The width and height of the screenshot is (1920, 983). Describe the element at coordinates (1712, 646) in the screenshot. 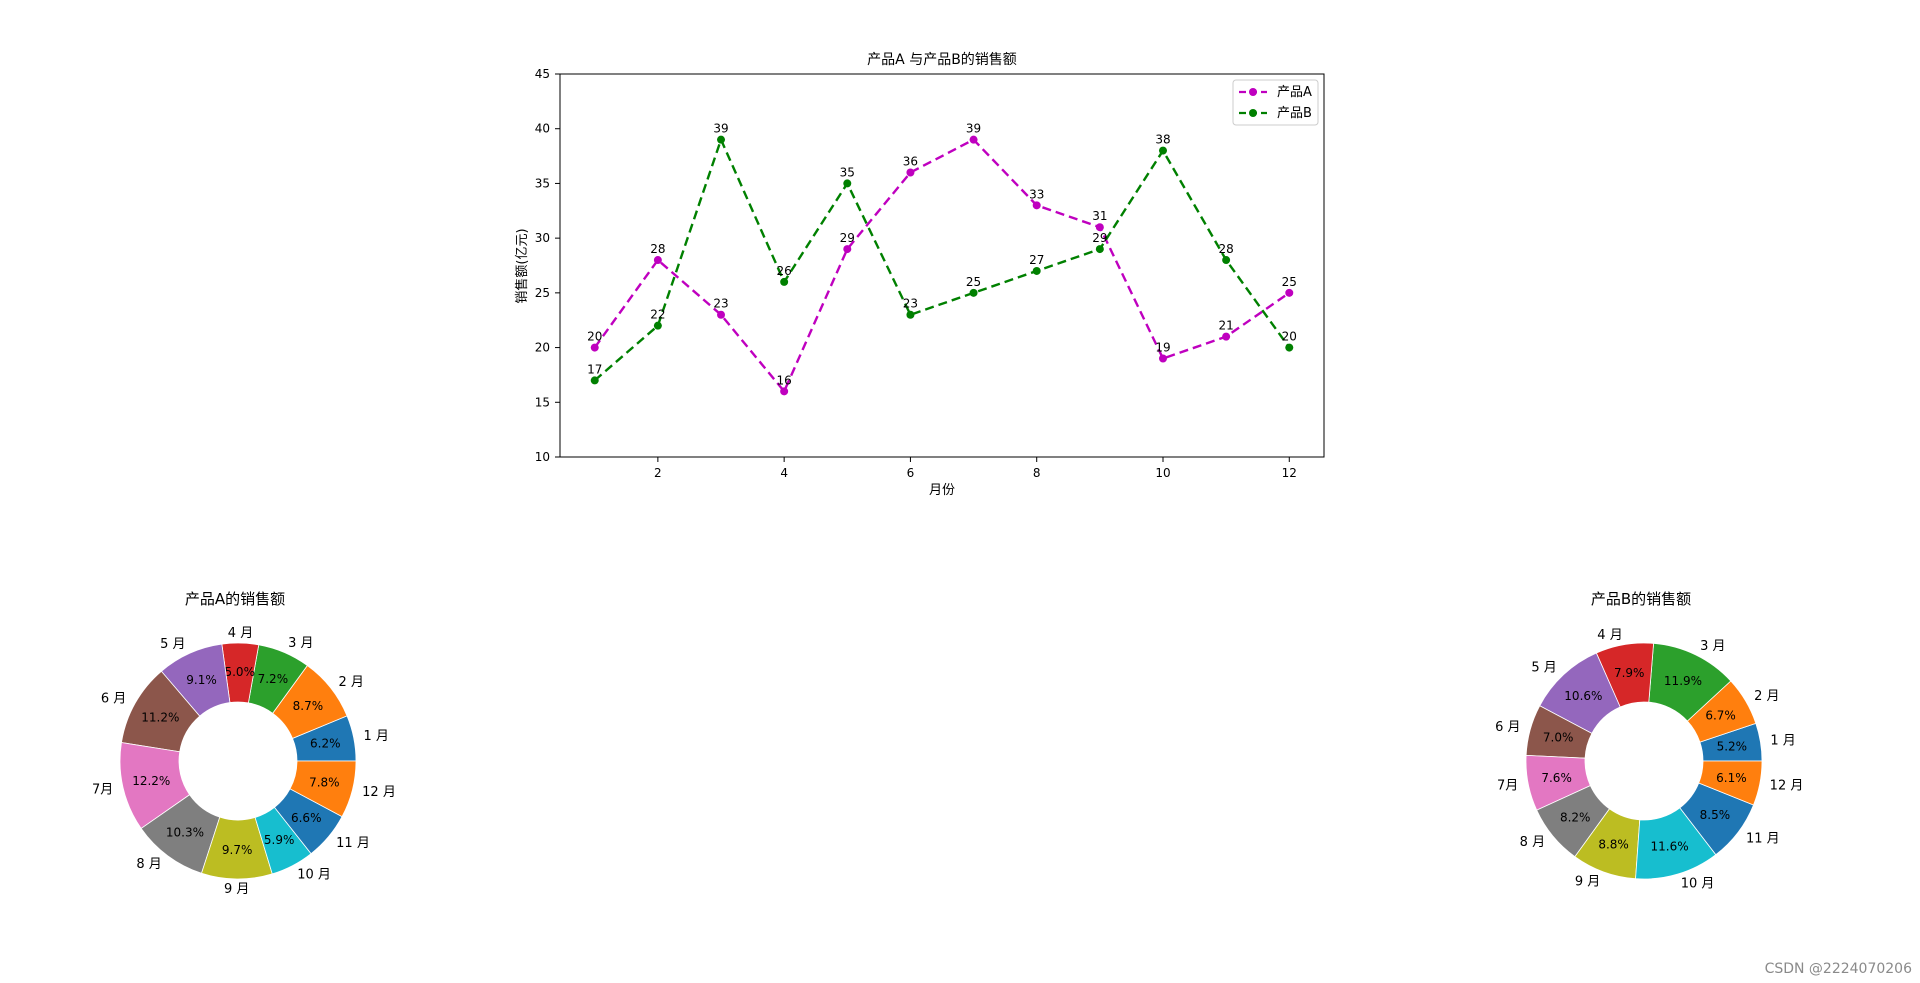

I see `slice-label-2: 3 月` at that location.